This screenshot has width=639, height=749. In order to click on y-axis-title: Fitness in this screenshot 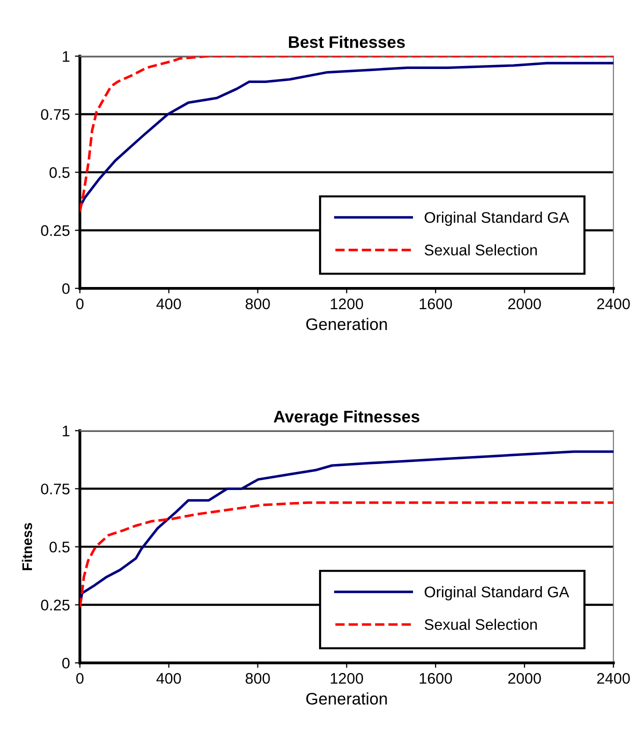, I will do `click(27, 546)`.